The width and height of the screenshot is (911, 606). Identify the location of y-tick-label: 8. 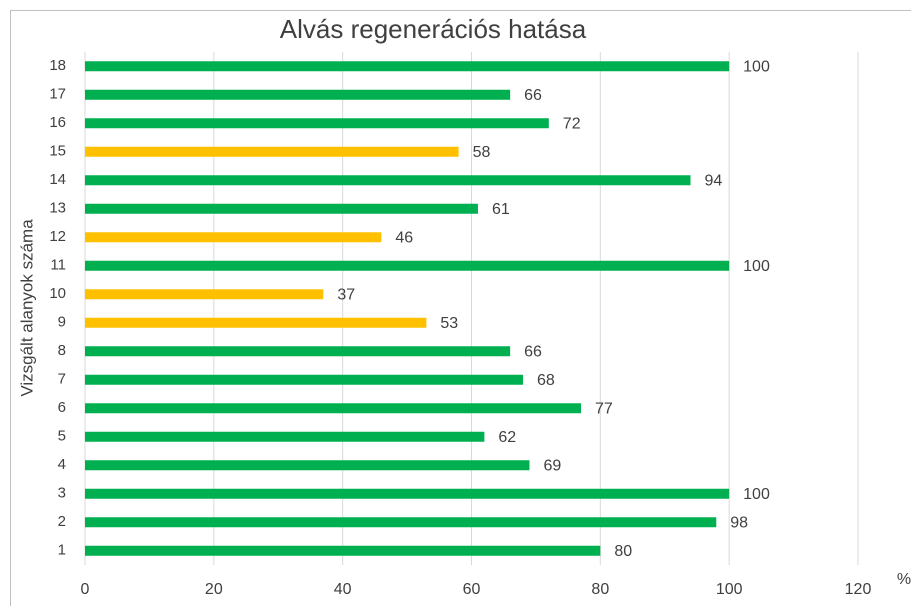
(62, 350).